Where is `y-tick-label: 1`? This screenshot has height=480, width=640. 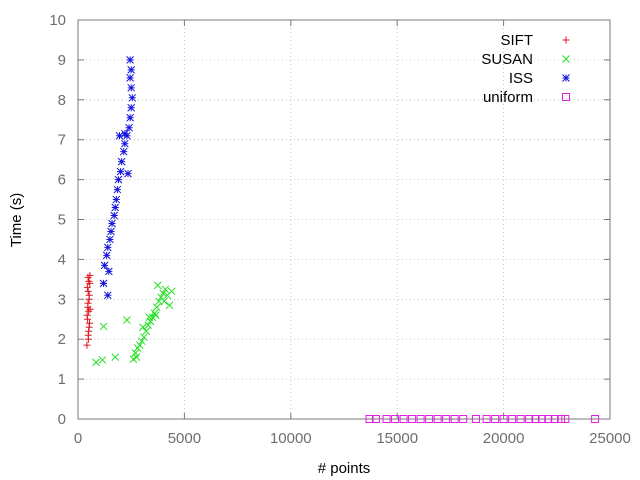
y-tick-label: 1 is located at coordinates (62, 379).